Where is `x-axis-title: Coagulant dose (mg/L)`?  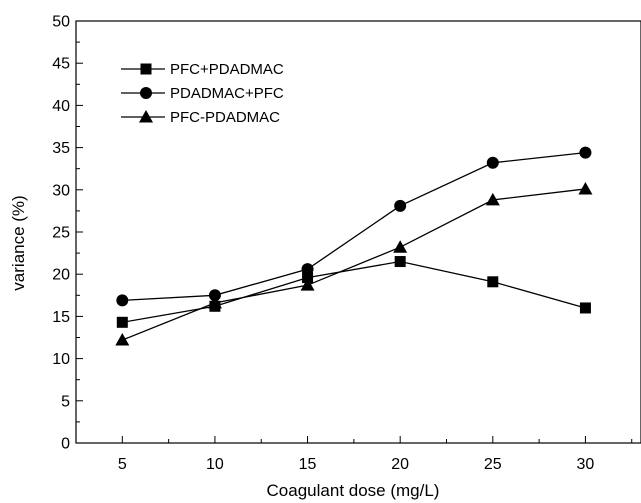
x-axis-title: Coagulant dose (mg/L) is located at coordinates (353, 490).